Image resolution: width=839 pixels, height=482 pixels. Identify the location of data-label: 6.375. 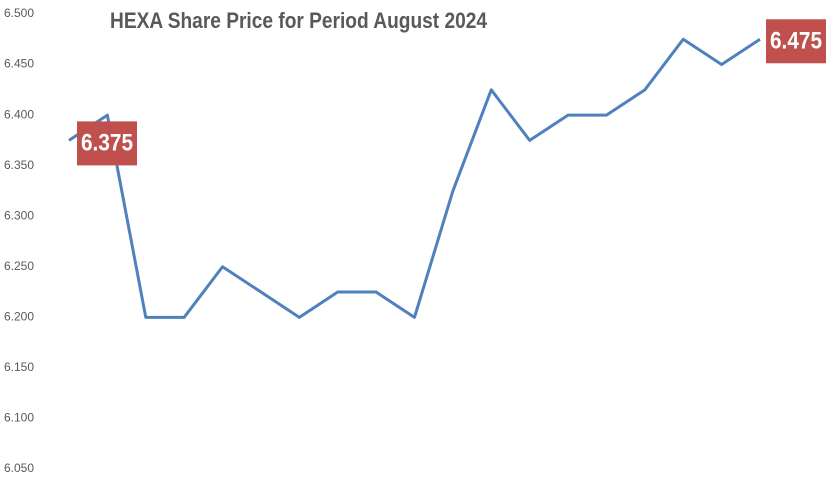
(107, 143).